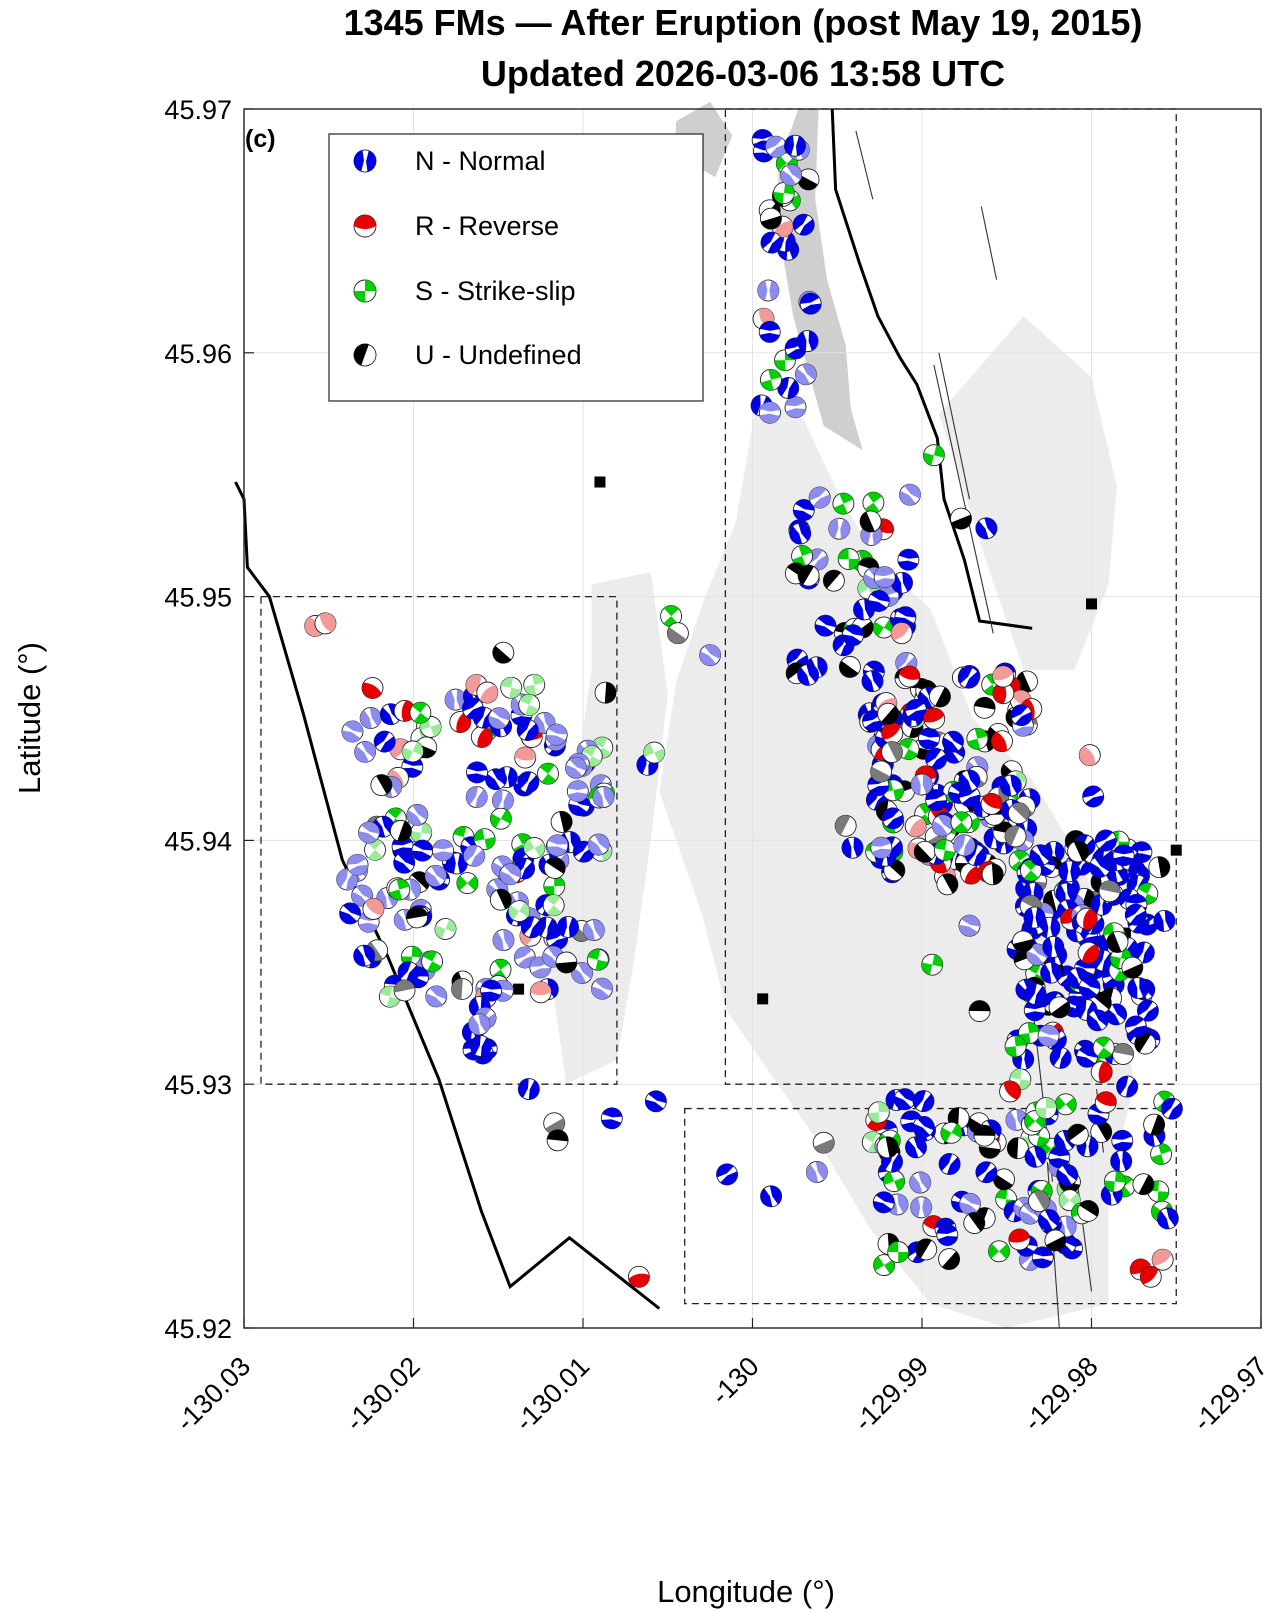 This screenshot has height=1612, width=1279. I want to click on station-marker, so click(600, 482).